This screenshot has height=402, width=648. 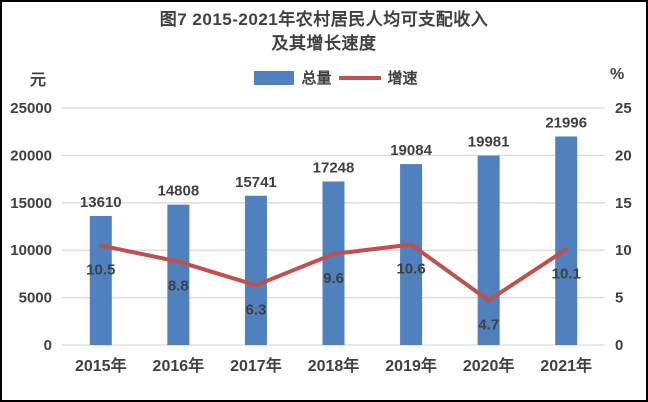 I want to click on x-axis-tick: 2015年, so click(x=101, y=365).